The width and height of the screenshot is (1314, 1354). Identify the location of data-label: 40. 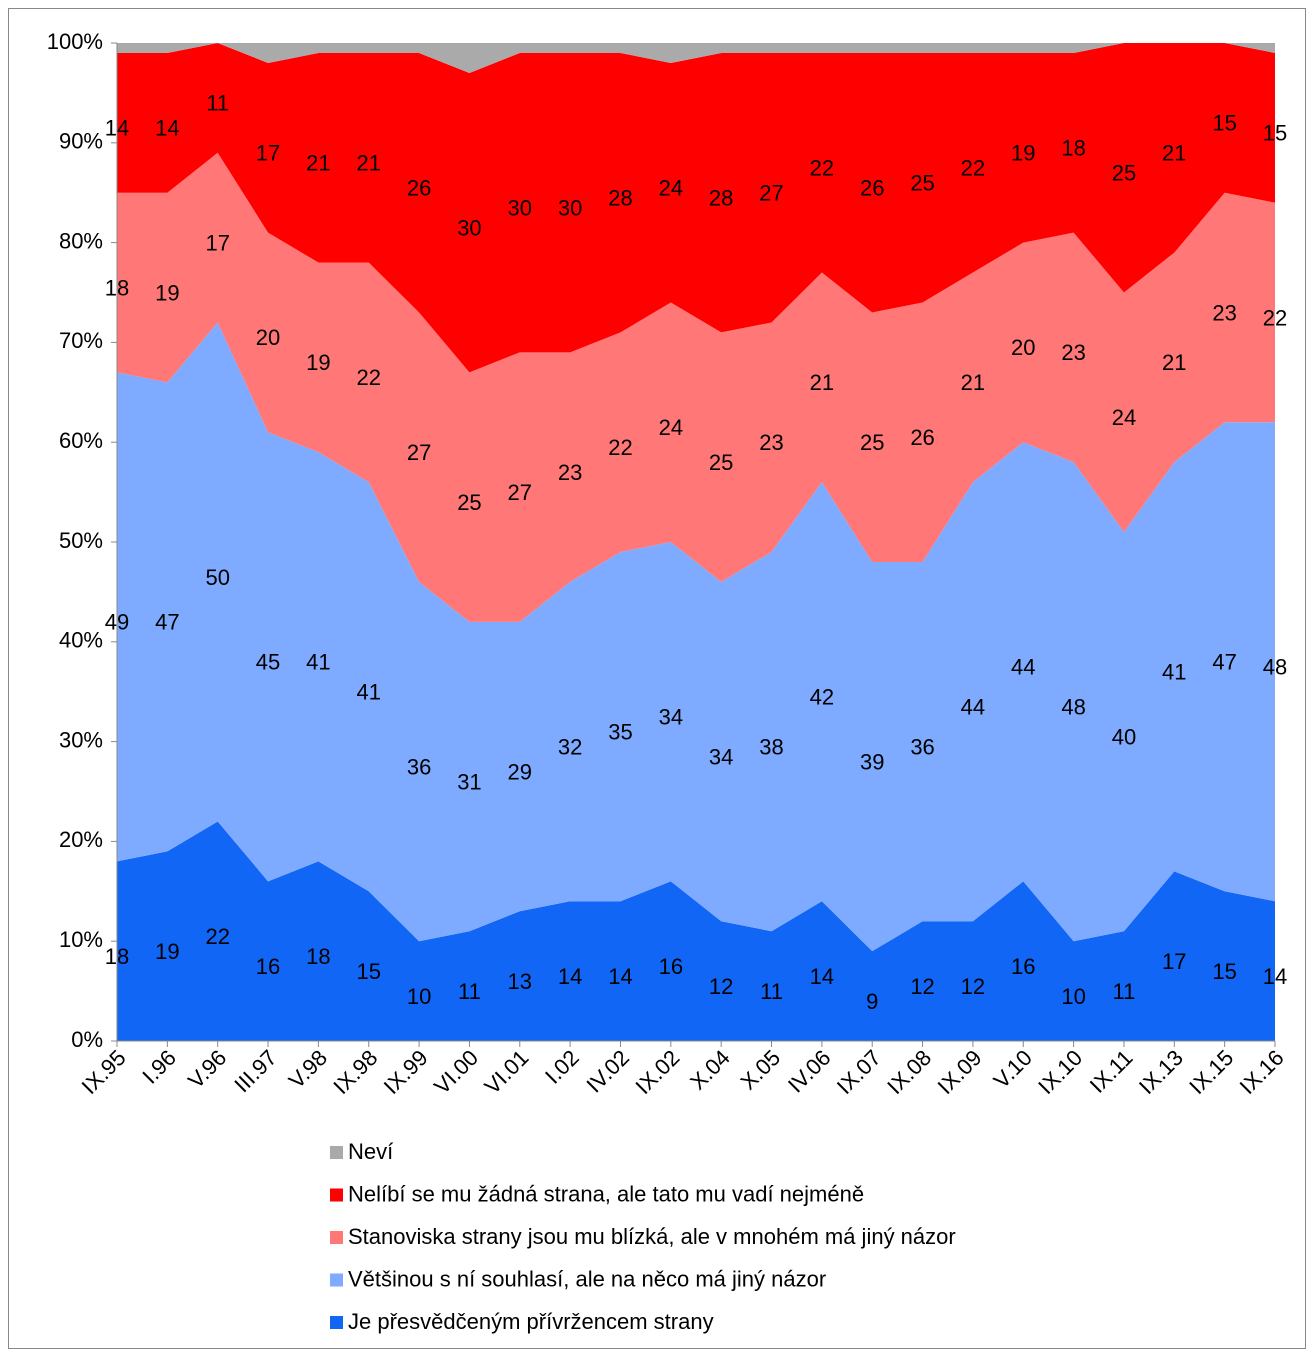
(1124, 736).